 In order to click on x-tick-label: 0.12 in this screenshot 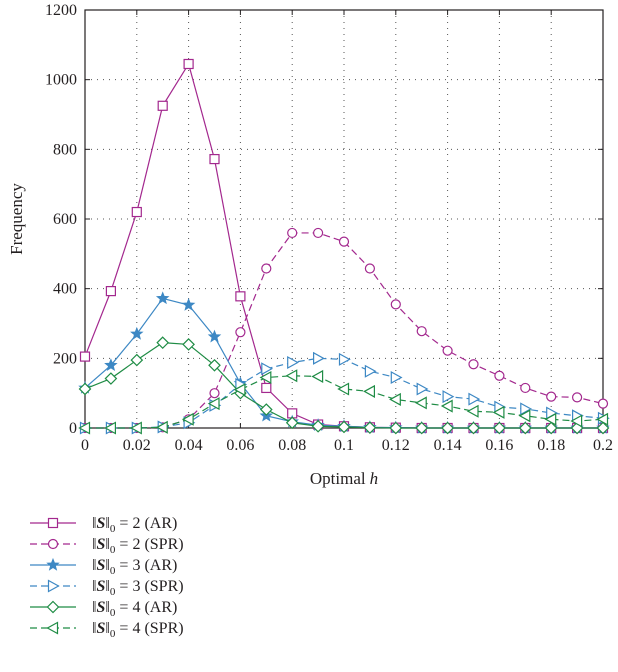, I will do `click(396, 445)`.